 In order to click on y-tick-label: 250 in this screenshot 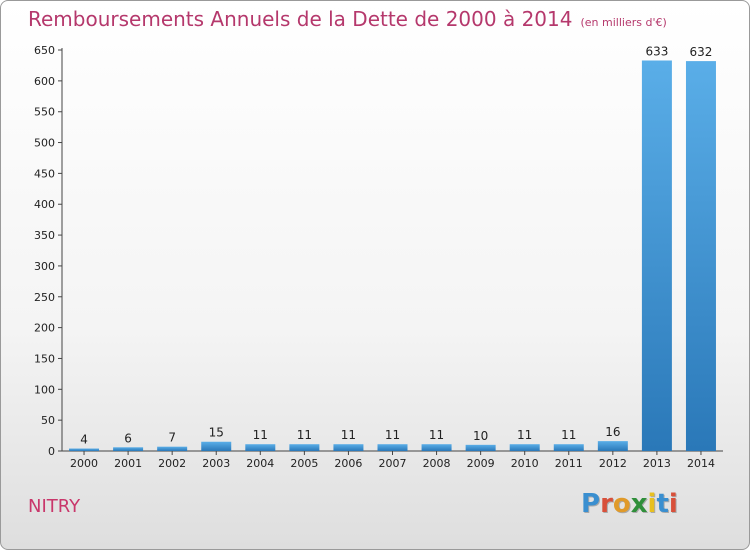, I will do `click(44, 297)`.